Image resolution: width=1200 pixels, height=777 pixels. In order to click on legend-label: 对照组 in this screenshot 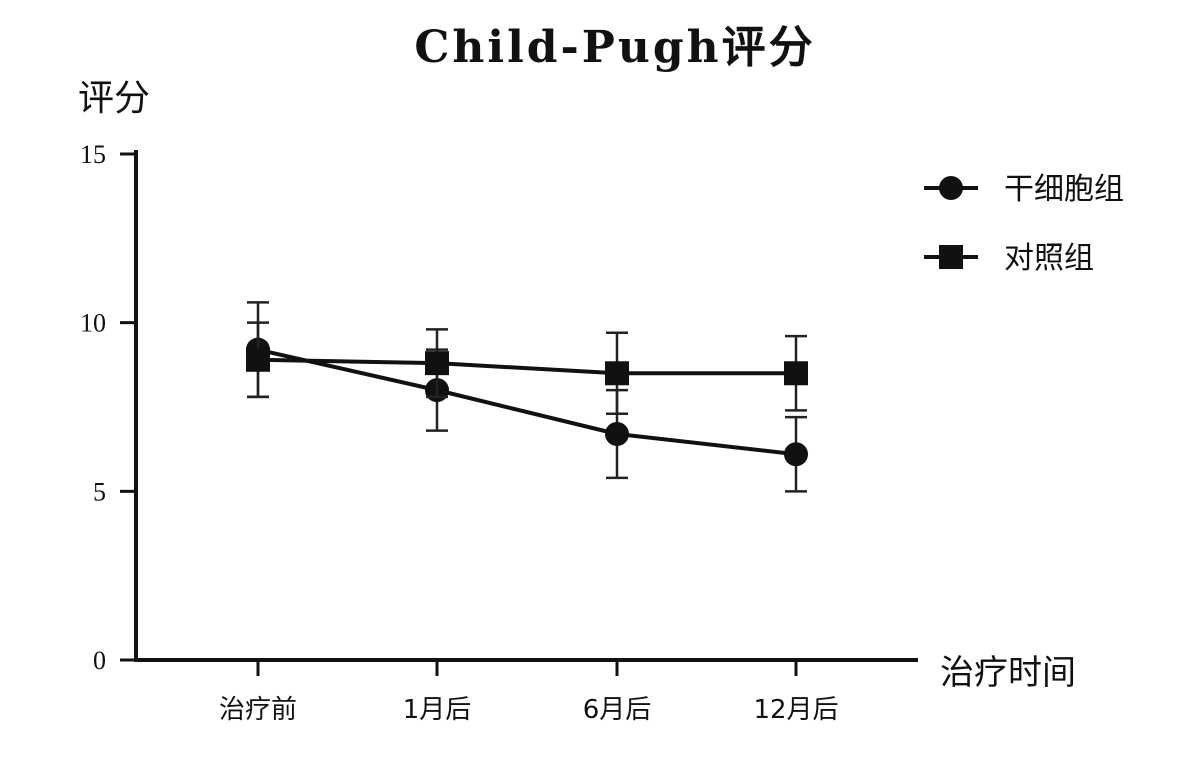, I will do `click(1049, 258)`.